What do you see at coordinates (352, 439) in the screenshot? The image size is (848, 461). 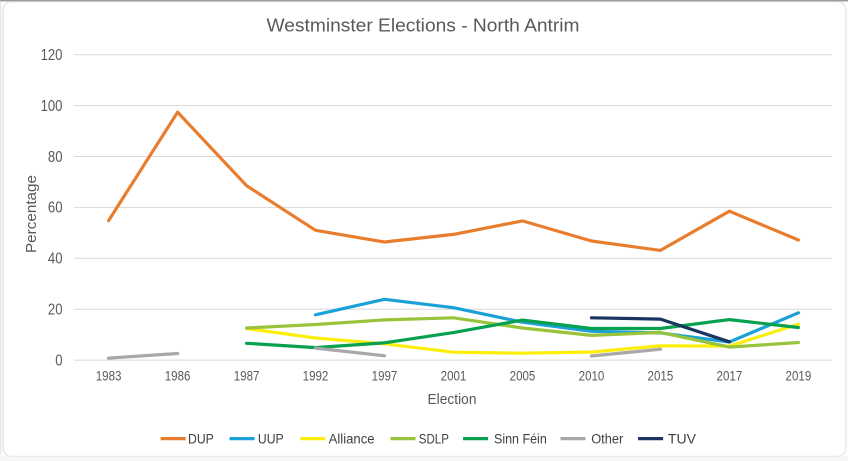 I see `svg-text: Alliance` at bounding box center [352, 439].